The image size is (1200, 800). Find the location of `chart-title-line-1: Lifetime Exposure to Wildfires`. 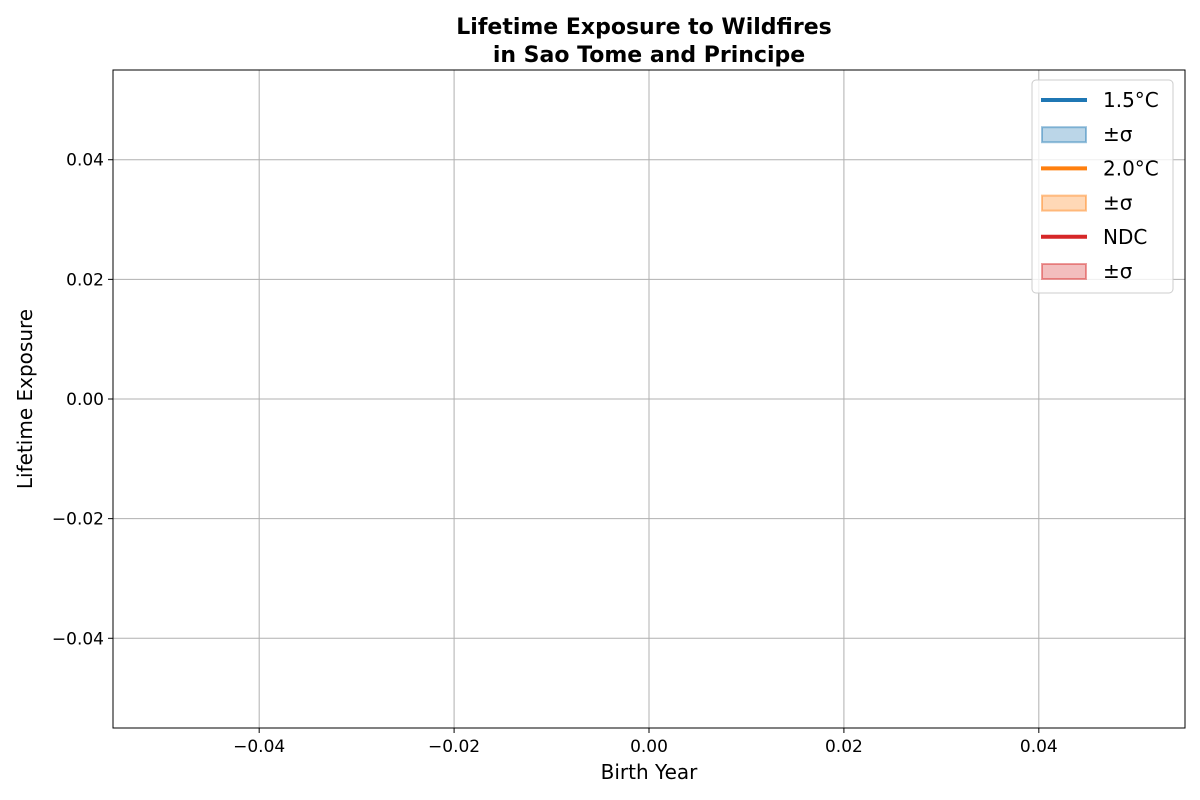

chart-title-line-1: Lifetime Exposure to Wildfires is located at coordinates (643, 27).